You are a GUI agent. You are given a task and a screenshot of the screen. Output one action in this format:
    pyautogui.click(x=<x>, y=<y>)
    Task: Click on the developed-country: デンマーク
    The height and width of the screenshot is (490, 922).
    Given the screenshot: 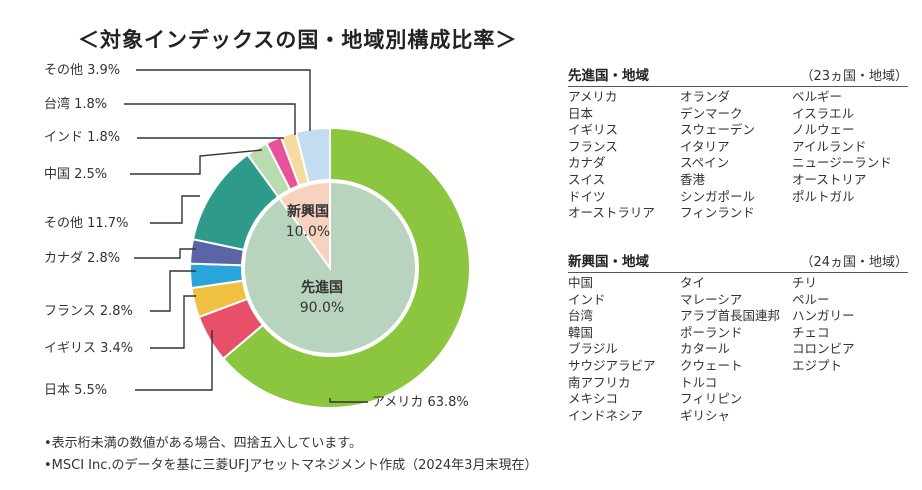 What is the action you would take?
    pyautogui.click(x=711, y=113)
    